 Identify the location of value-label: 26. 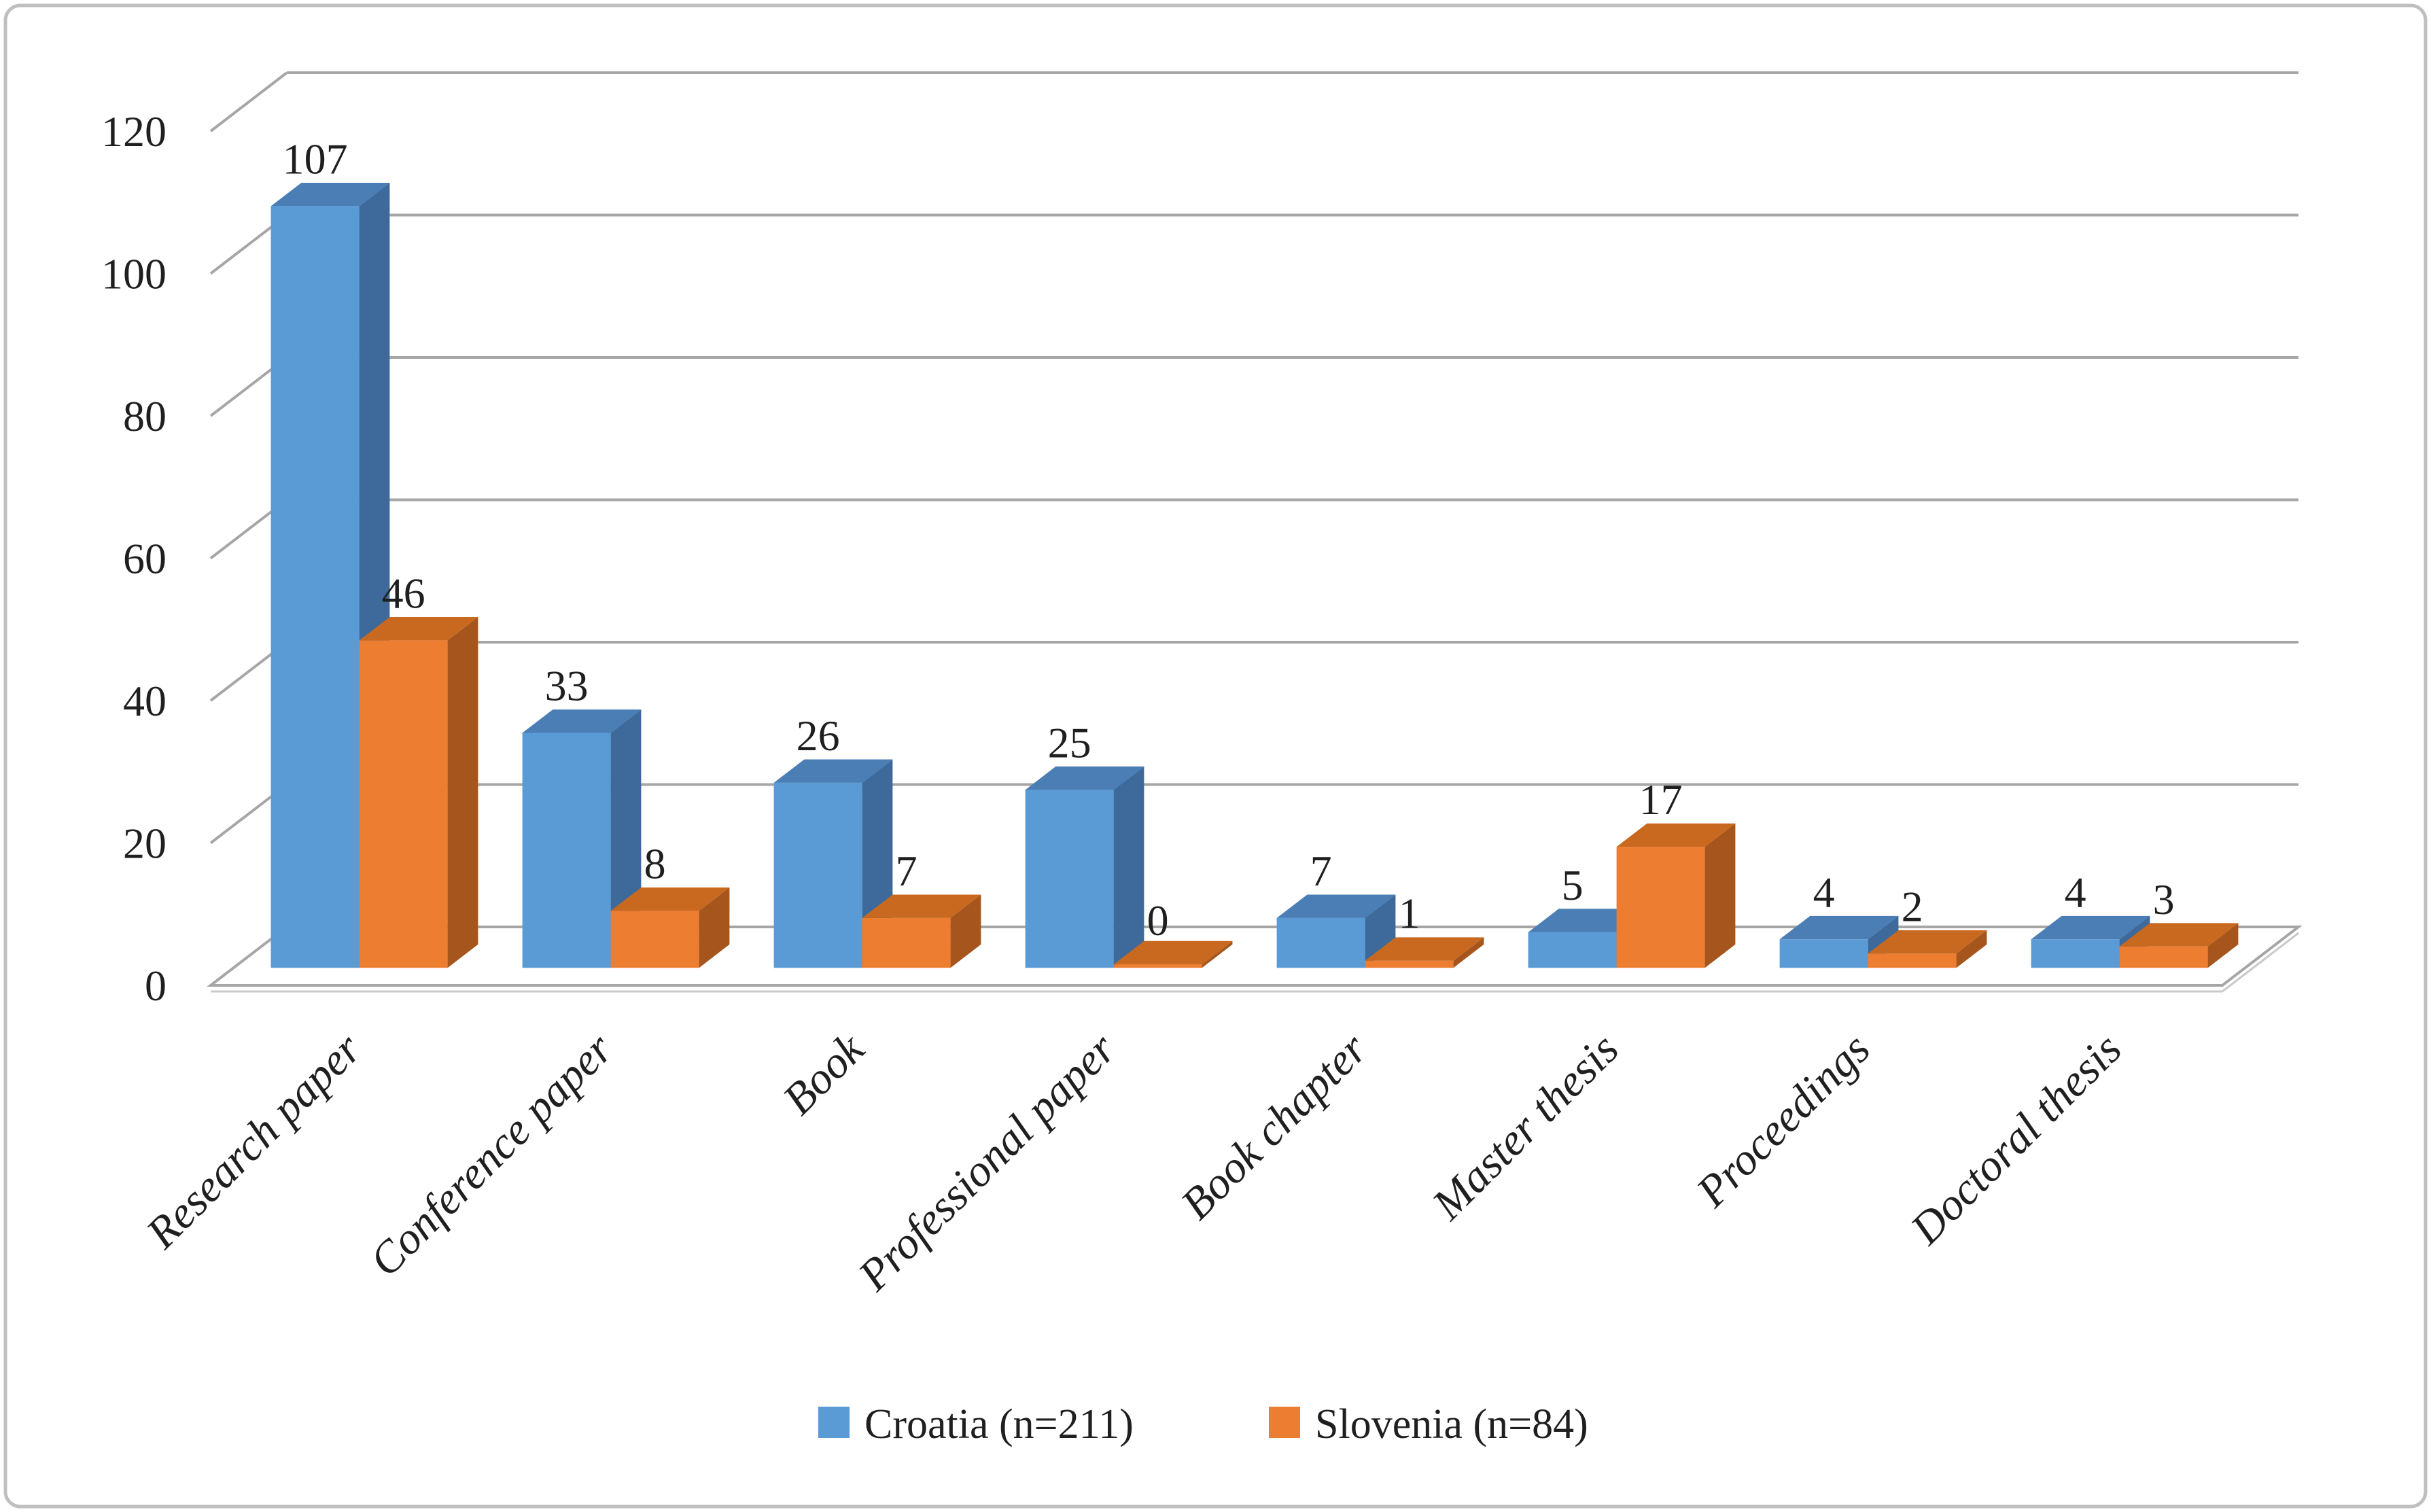
(818, 735).